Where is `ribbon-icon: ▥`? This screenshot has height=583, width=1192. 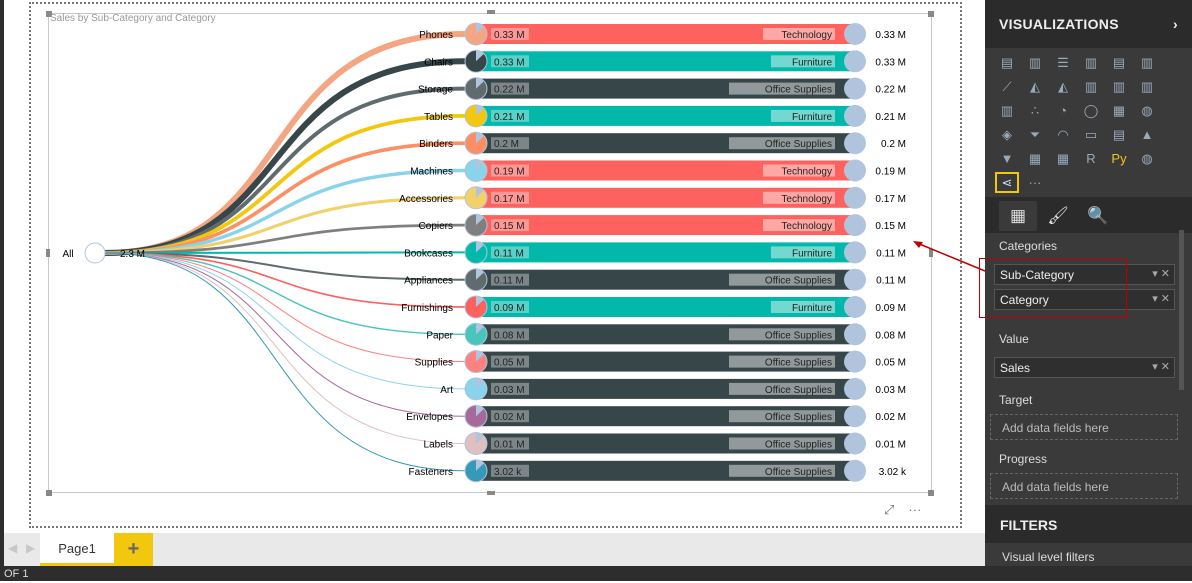 ribbon-icon: ▥ is located at coordinates (1147, 86).